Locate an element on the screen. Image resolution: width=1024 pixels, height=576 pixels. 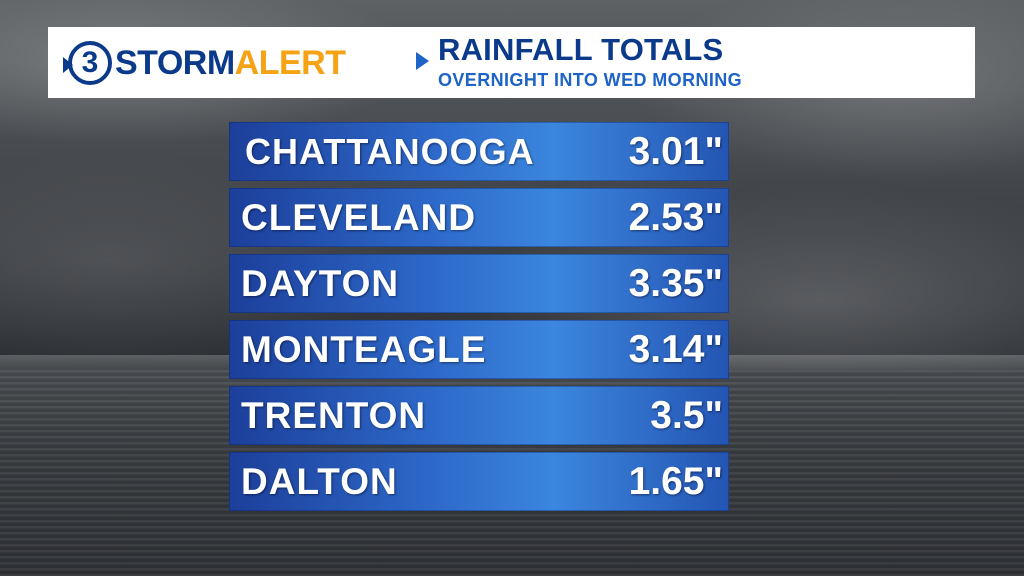
row-city-name: TRENTON is located at coordinates (334, 415).